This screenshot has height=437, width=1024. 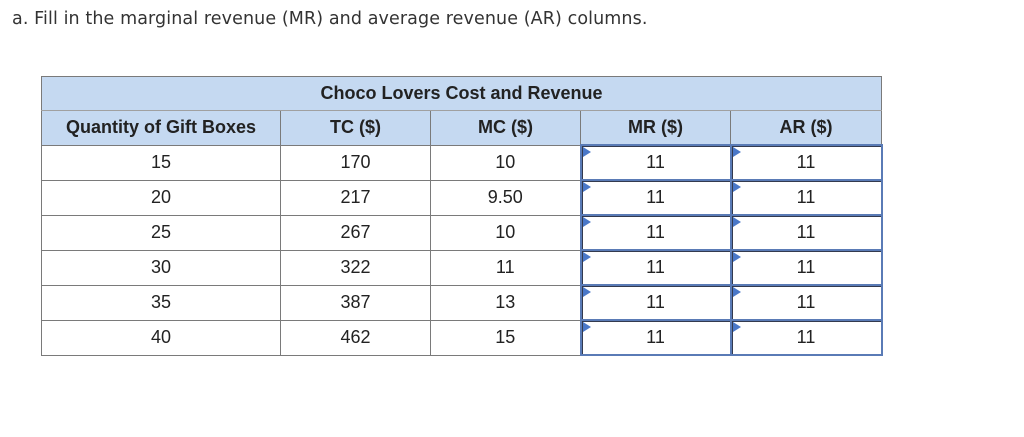 What do you see at coordinates (355, 232) in the screenshot?
I see `tc-cell: 267` at bounding box center [355, 232].